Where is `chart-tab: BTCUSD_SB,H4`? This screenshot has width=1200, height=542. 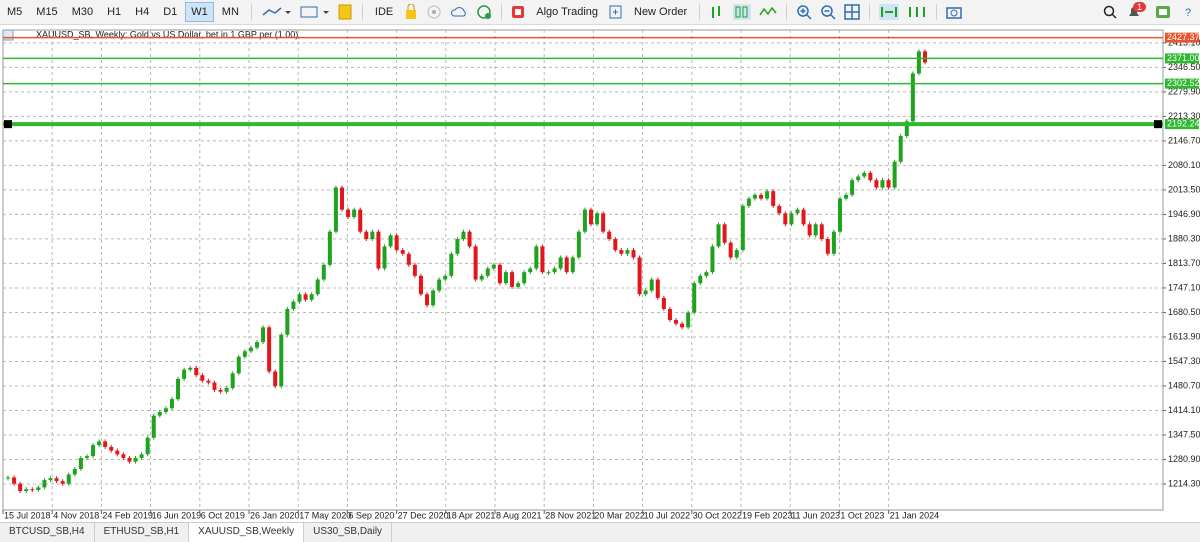
chart-tab: BTCUSD_SB,H4 is located at coordinates (47, 532).